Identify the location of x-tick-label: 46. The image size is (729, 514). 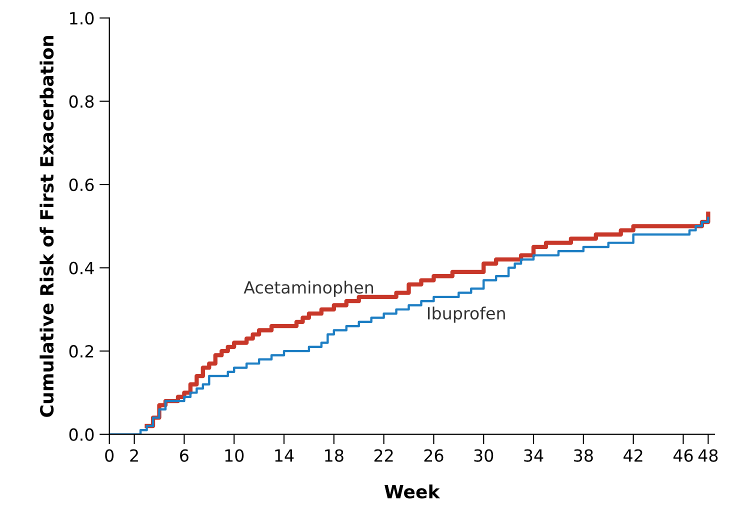
(683, 455).